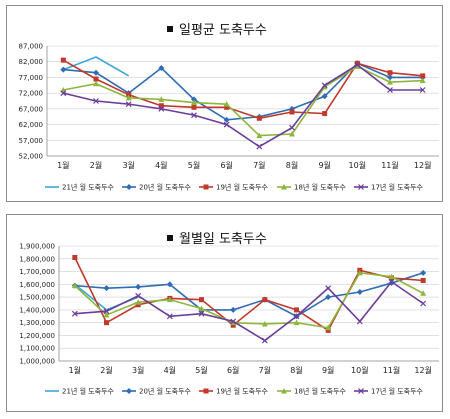 The height and width of the screenshot is (419, 450). What do you see at coordinates (320, 391) in the screenshot?
I see `legend-label: 18년 월 도축두수` at bounding box center [320, 391].